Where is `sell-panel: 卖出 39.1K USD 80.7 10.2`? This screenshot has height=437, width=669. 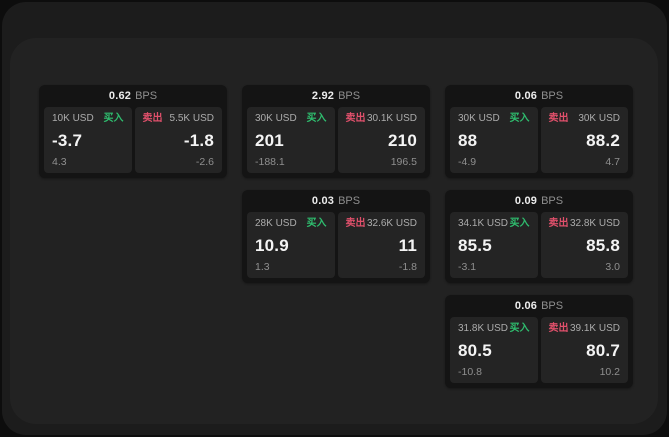 sell-panel: 卖出 39.1K USD 80.7 10.2 is located at coordinates (584, 350).